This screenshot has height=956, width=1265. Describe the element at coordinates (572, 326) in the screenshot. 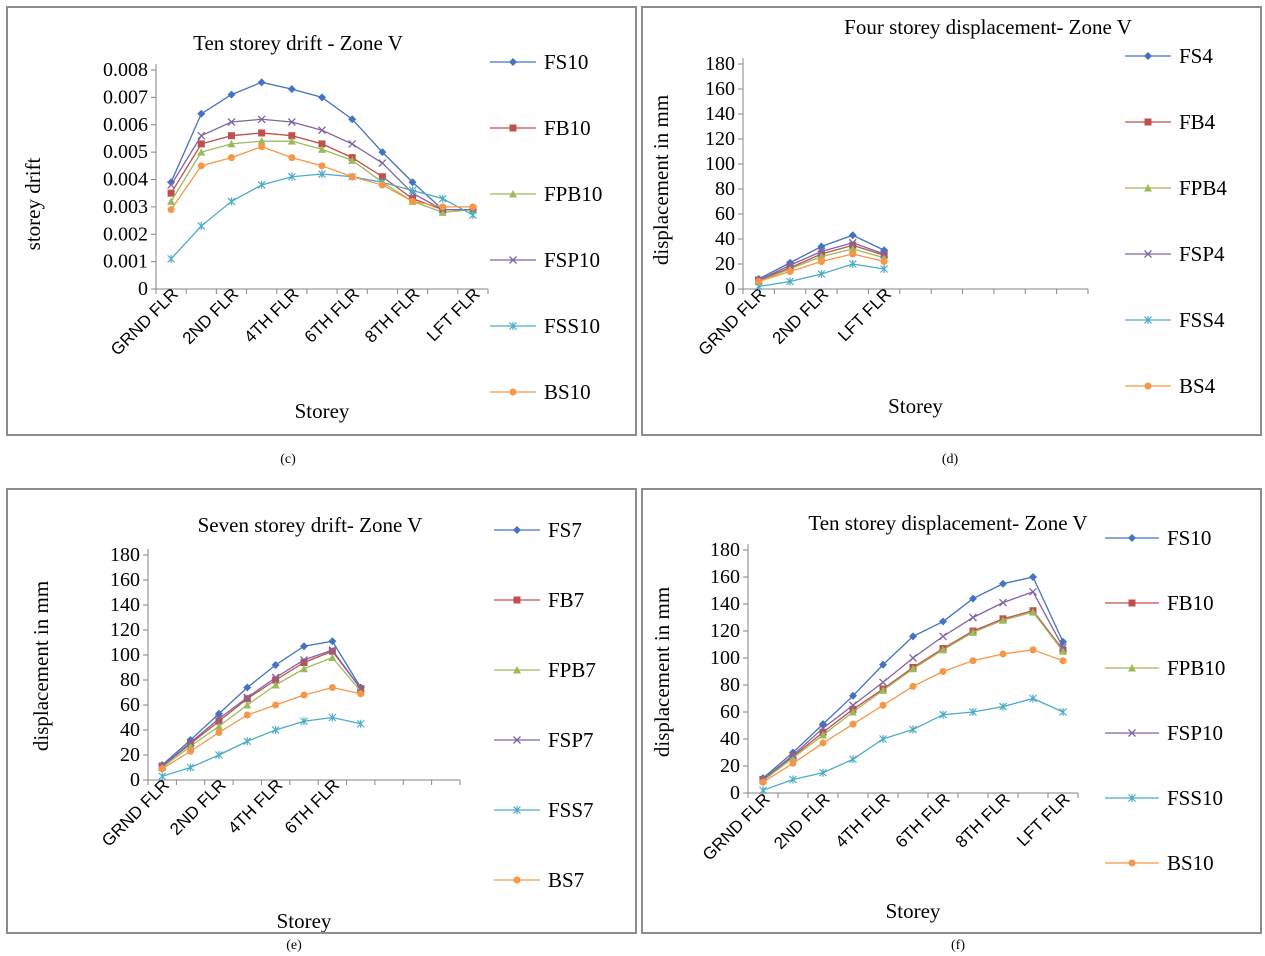

I see `legend-label-fss10: FSS10` at that location.